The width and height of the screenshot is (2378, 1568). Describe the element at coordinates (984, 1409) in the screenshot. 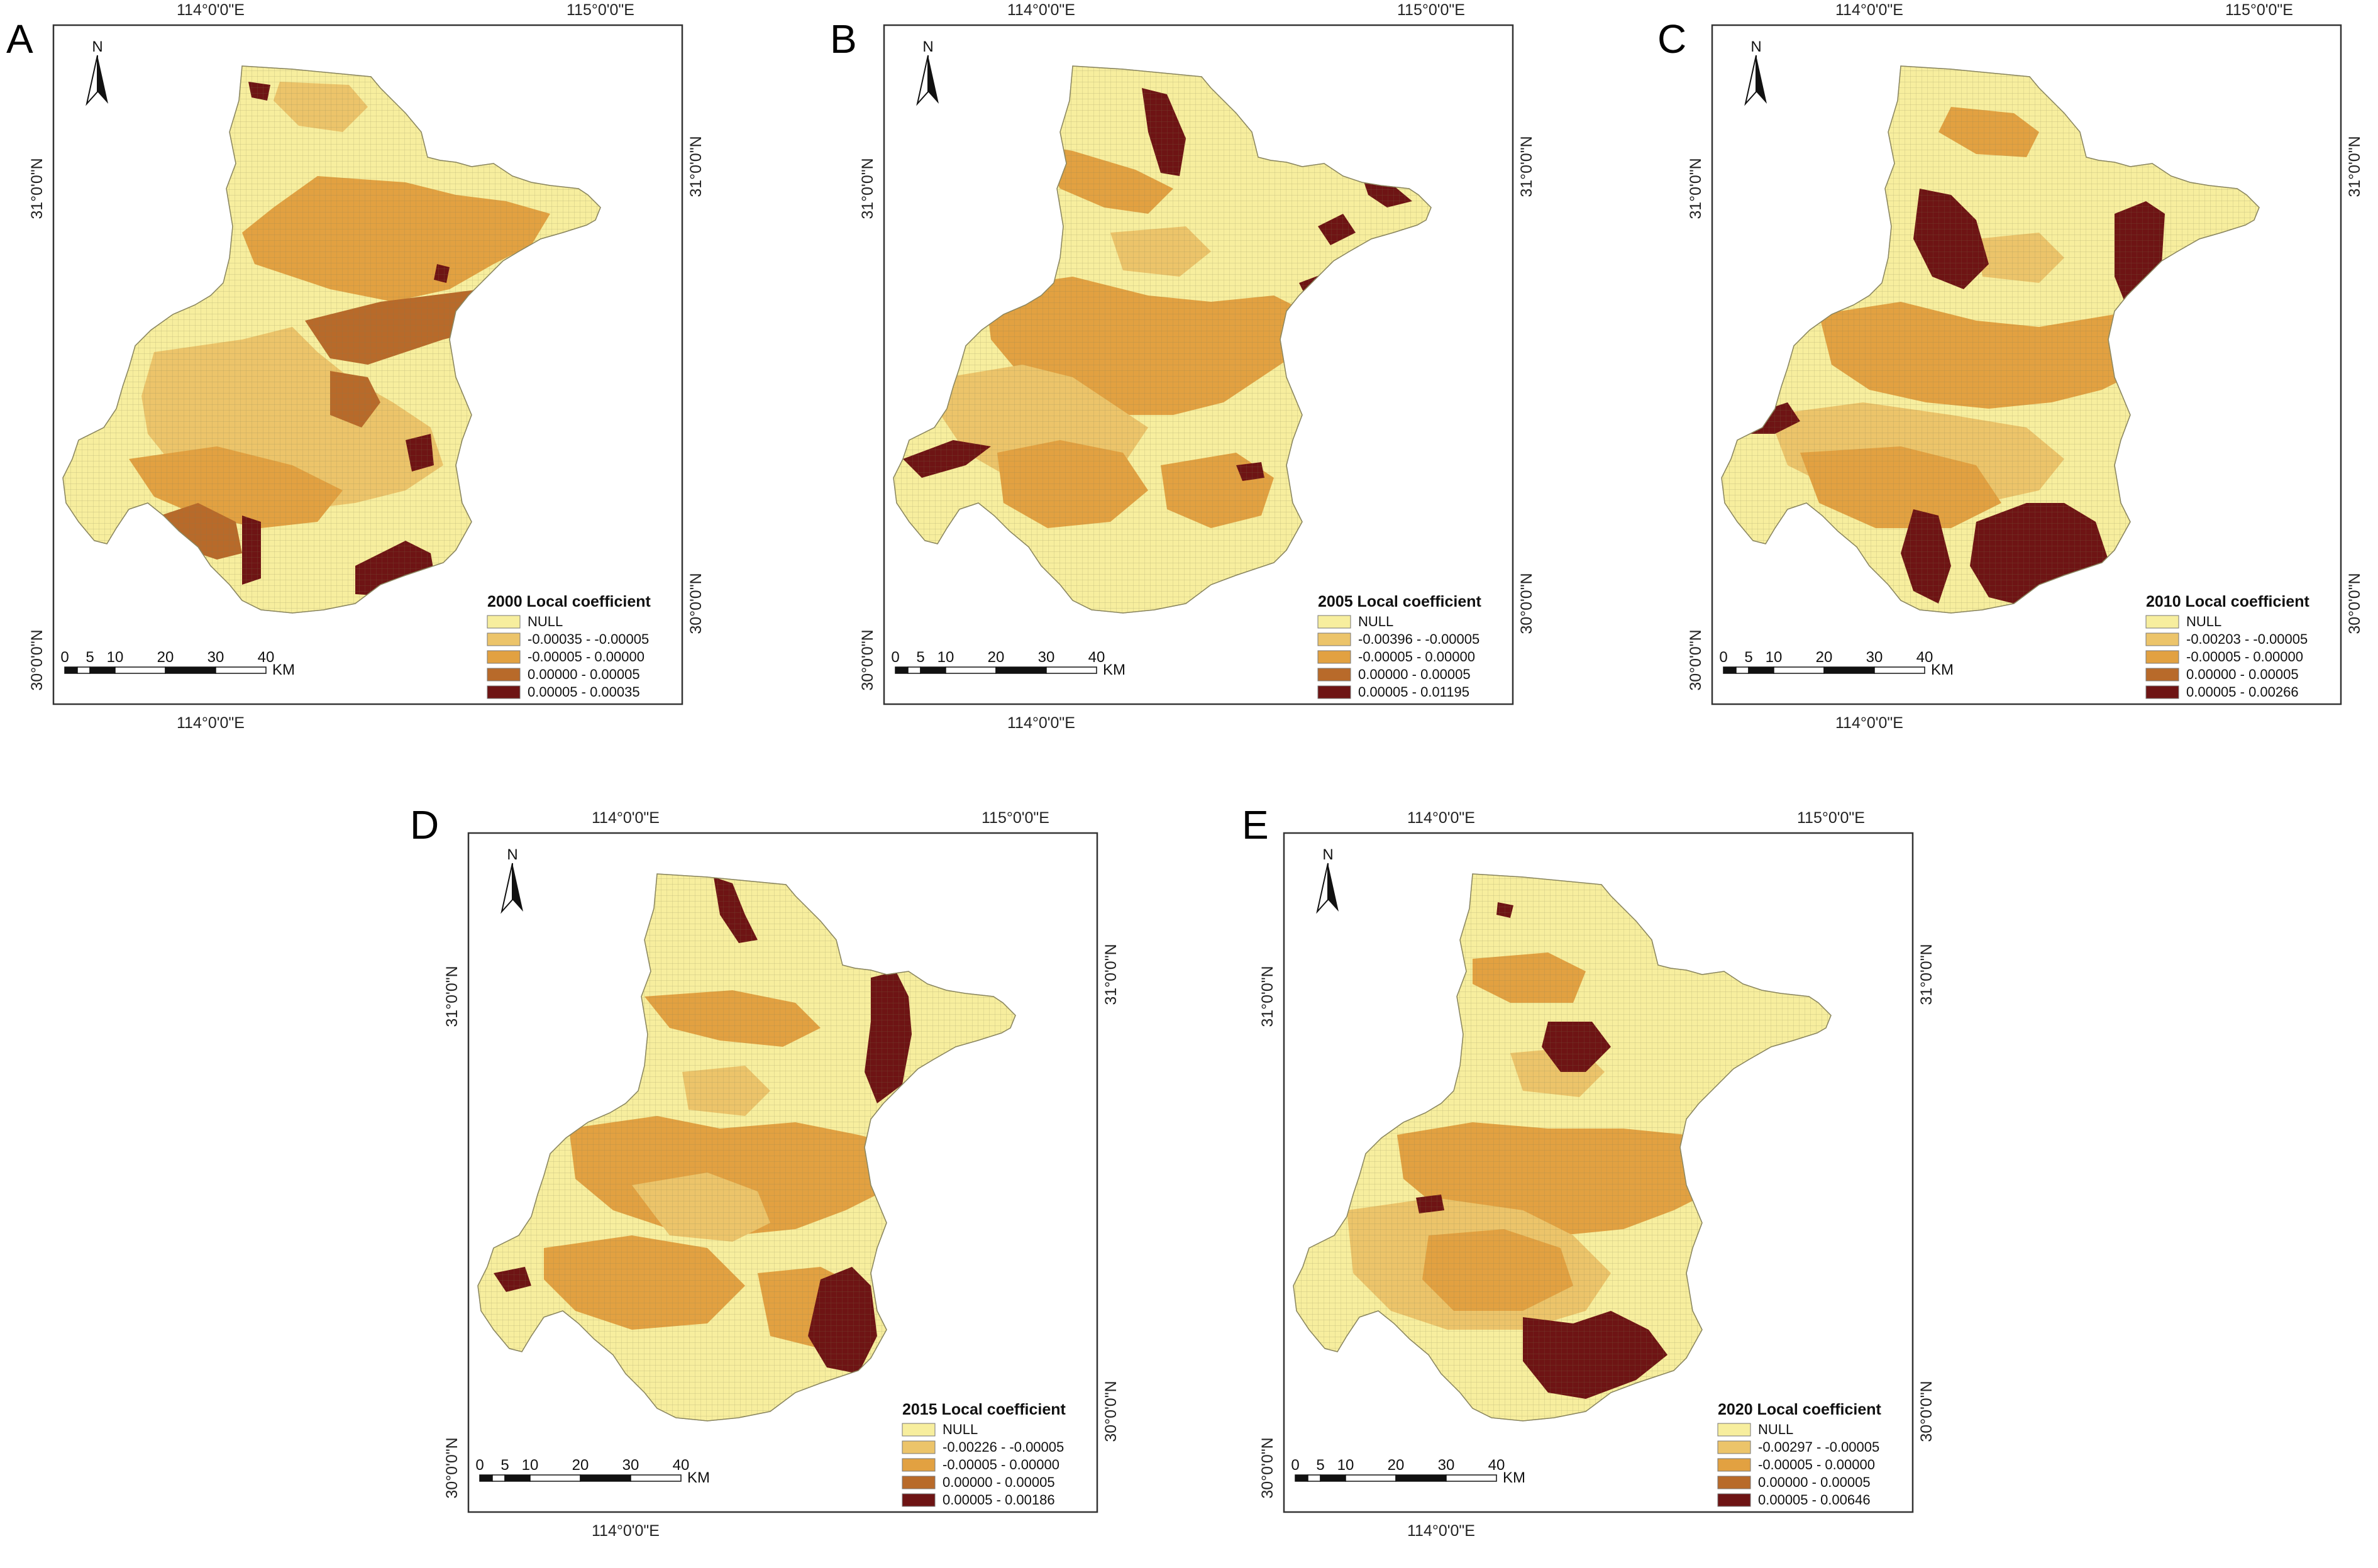

I see `legend-title: 2015 Local coefficient` at that location.